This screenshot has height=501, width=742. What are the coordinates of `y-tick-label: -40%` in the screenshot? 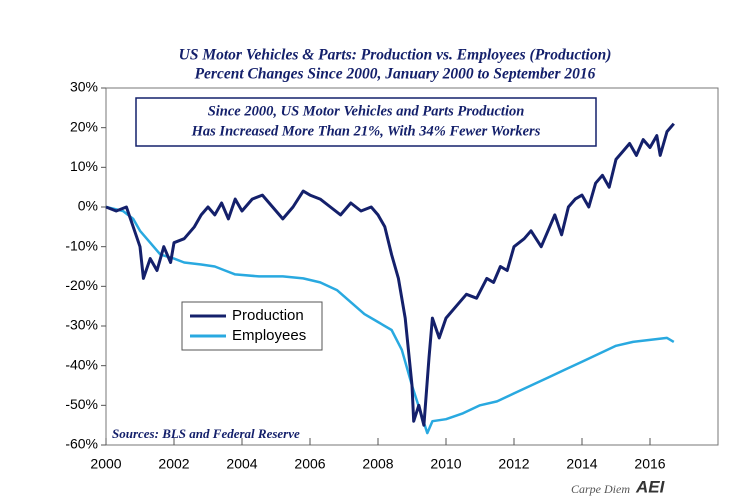 It's located at (81, 364).